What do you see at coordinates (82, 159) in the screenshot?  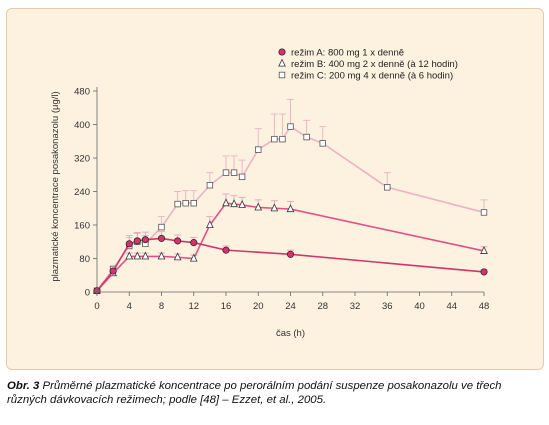 I see `y-tick-label: 320` at bounding box center [82, 159].